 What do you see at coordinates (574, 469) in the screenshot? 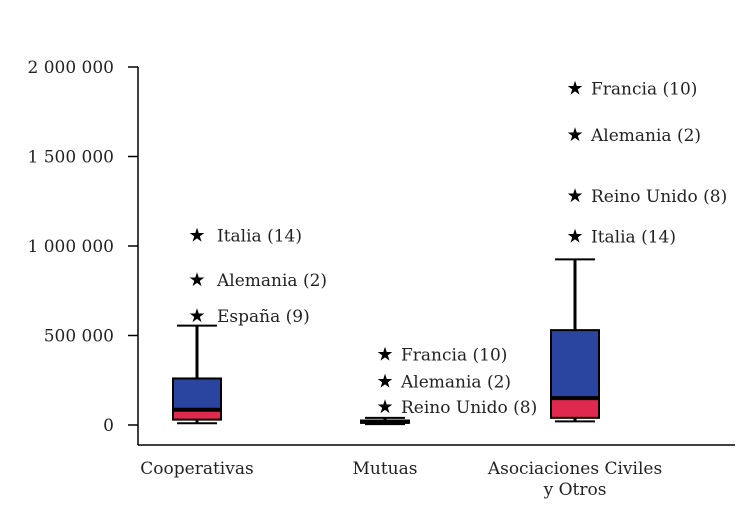
I see `x-category-label: Asociaciones Civiles` at bounding box center [574, 469].